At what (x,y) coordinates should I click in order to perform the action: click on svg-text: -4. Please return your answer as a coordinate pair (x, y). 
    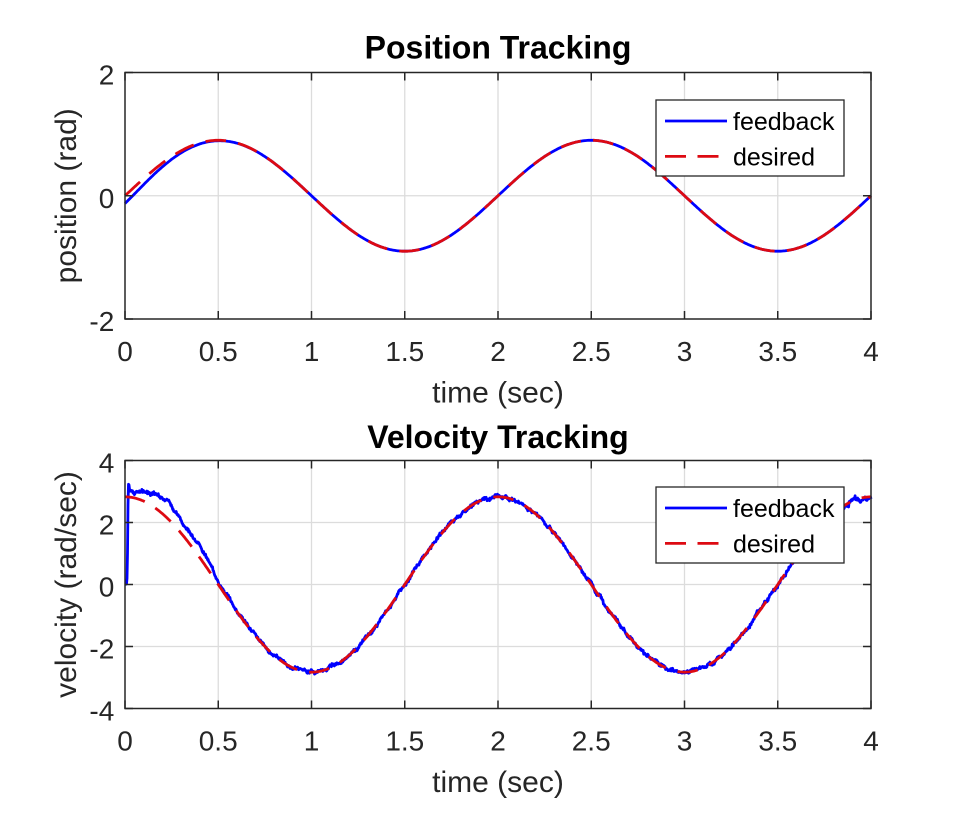
    Looking at the image, I should click on (101, 711).